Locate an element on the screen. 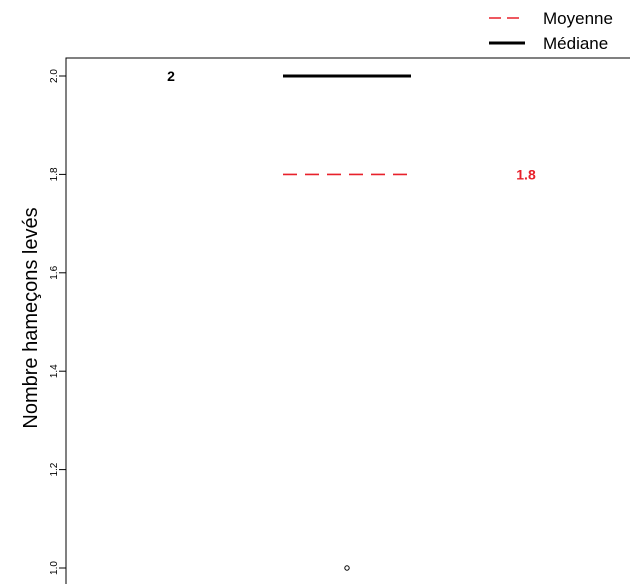 The height and width of the screenshot is (584, 630). mean-annotation: 1.8 is located at coordinates (526, 174).